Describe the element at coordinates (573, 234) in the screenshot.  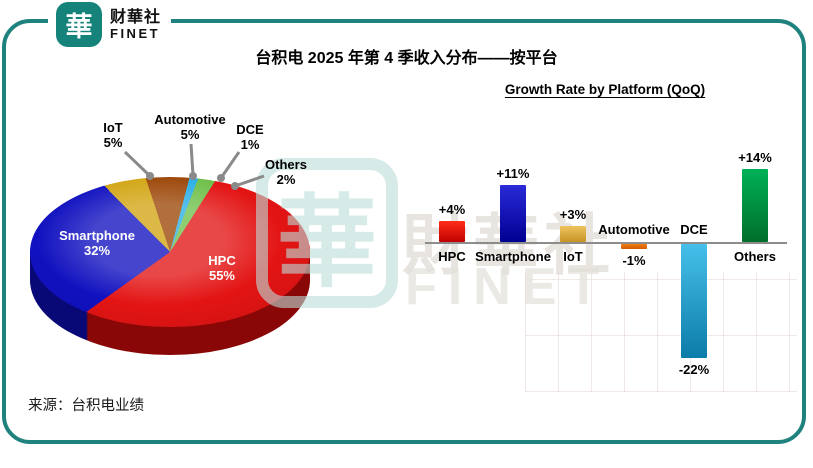
I see `bar-iot` at that location.